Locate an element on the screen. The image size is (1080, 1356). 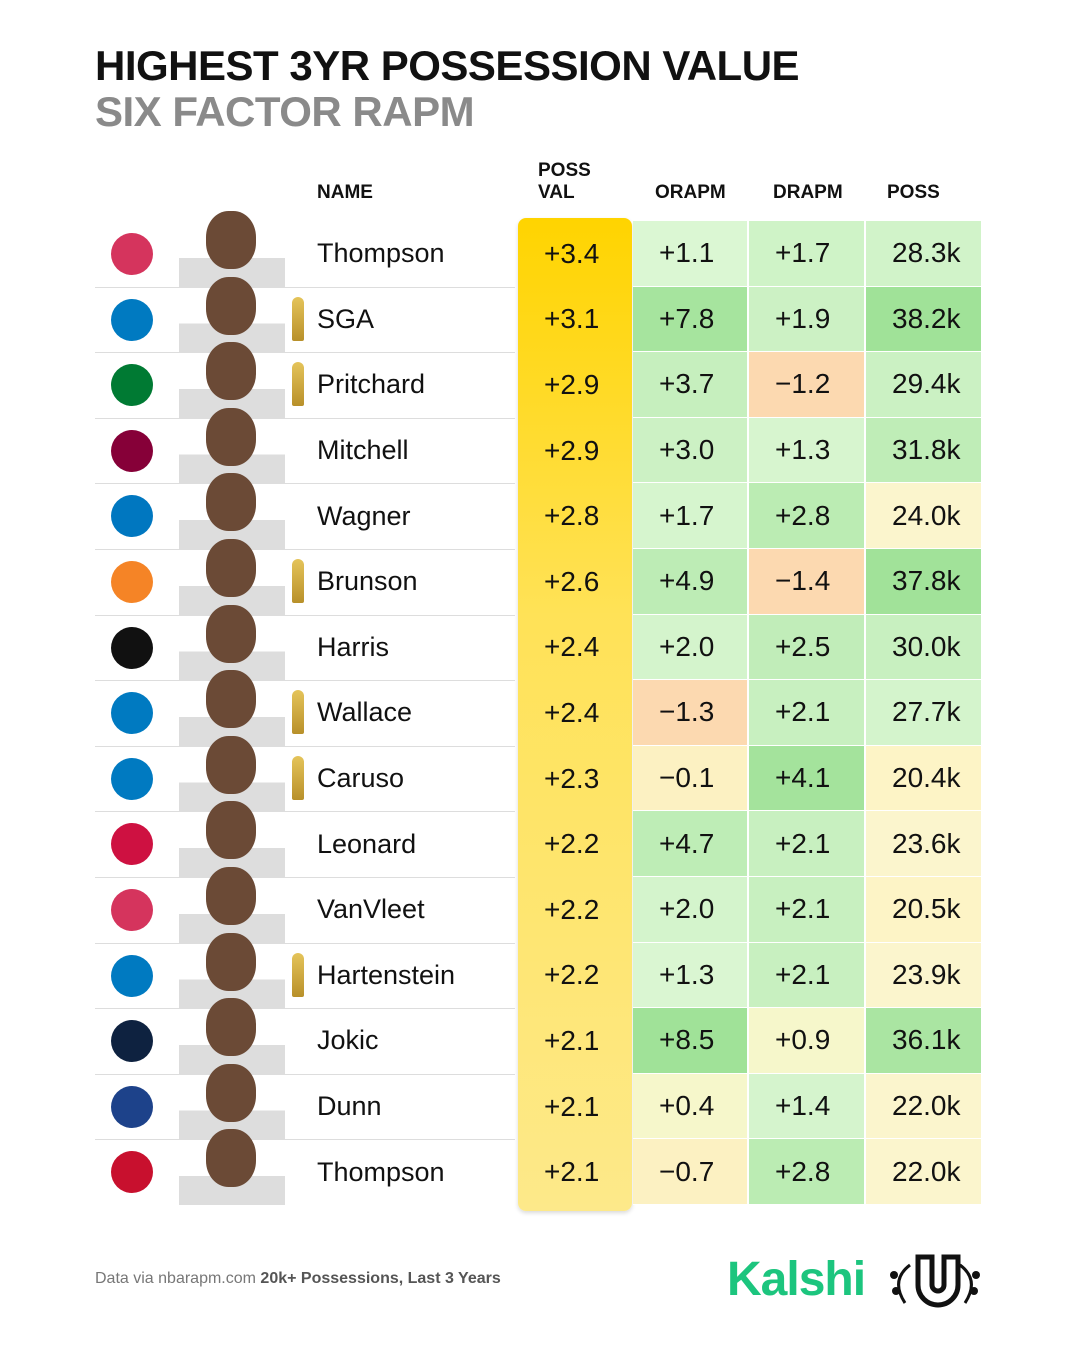
stat-cell: 31.8k is located at coordinates (924, 450).